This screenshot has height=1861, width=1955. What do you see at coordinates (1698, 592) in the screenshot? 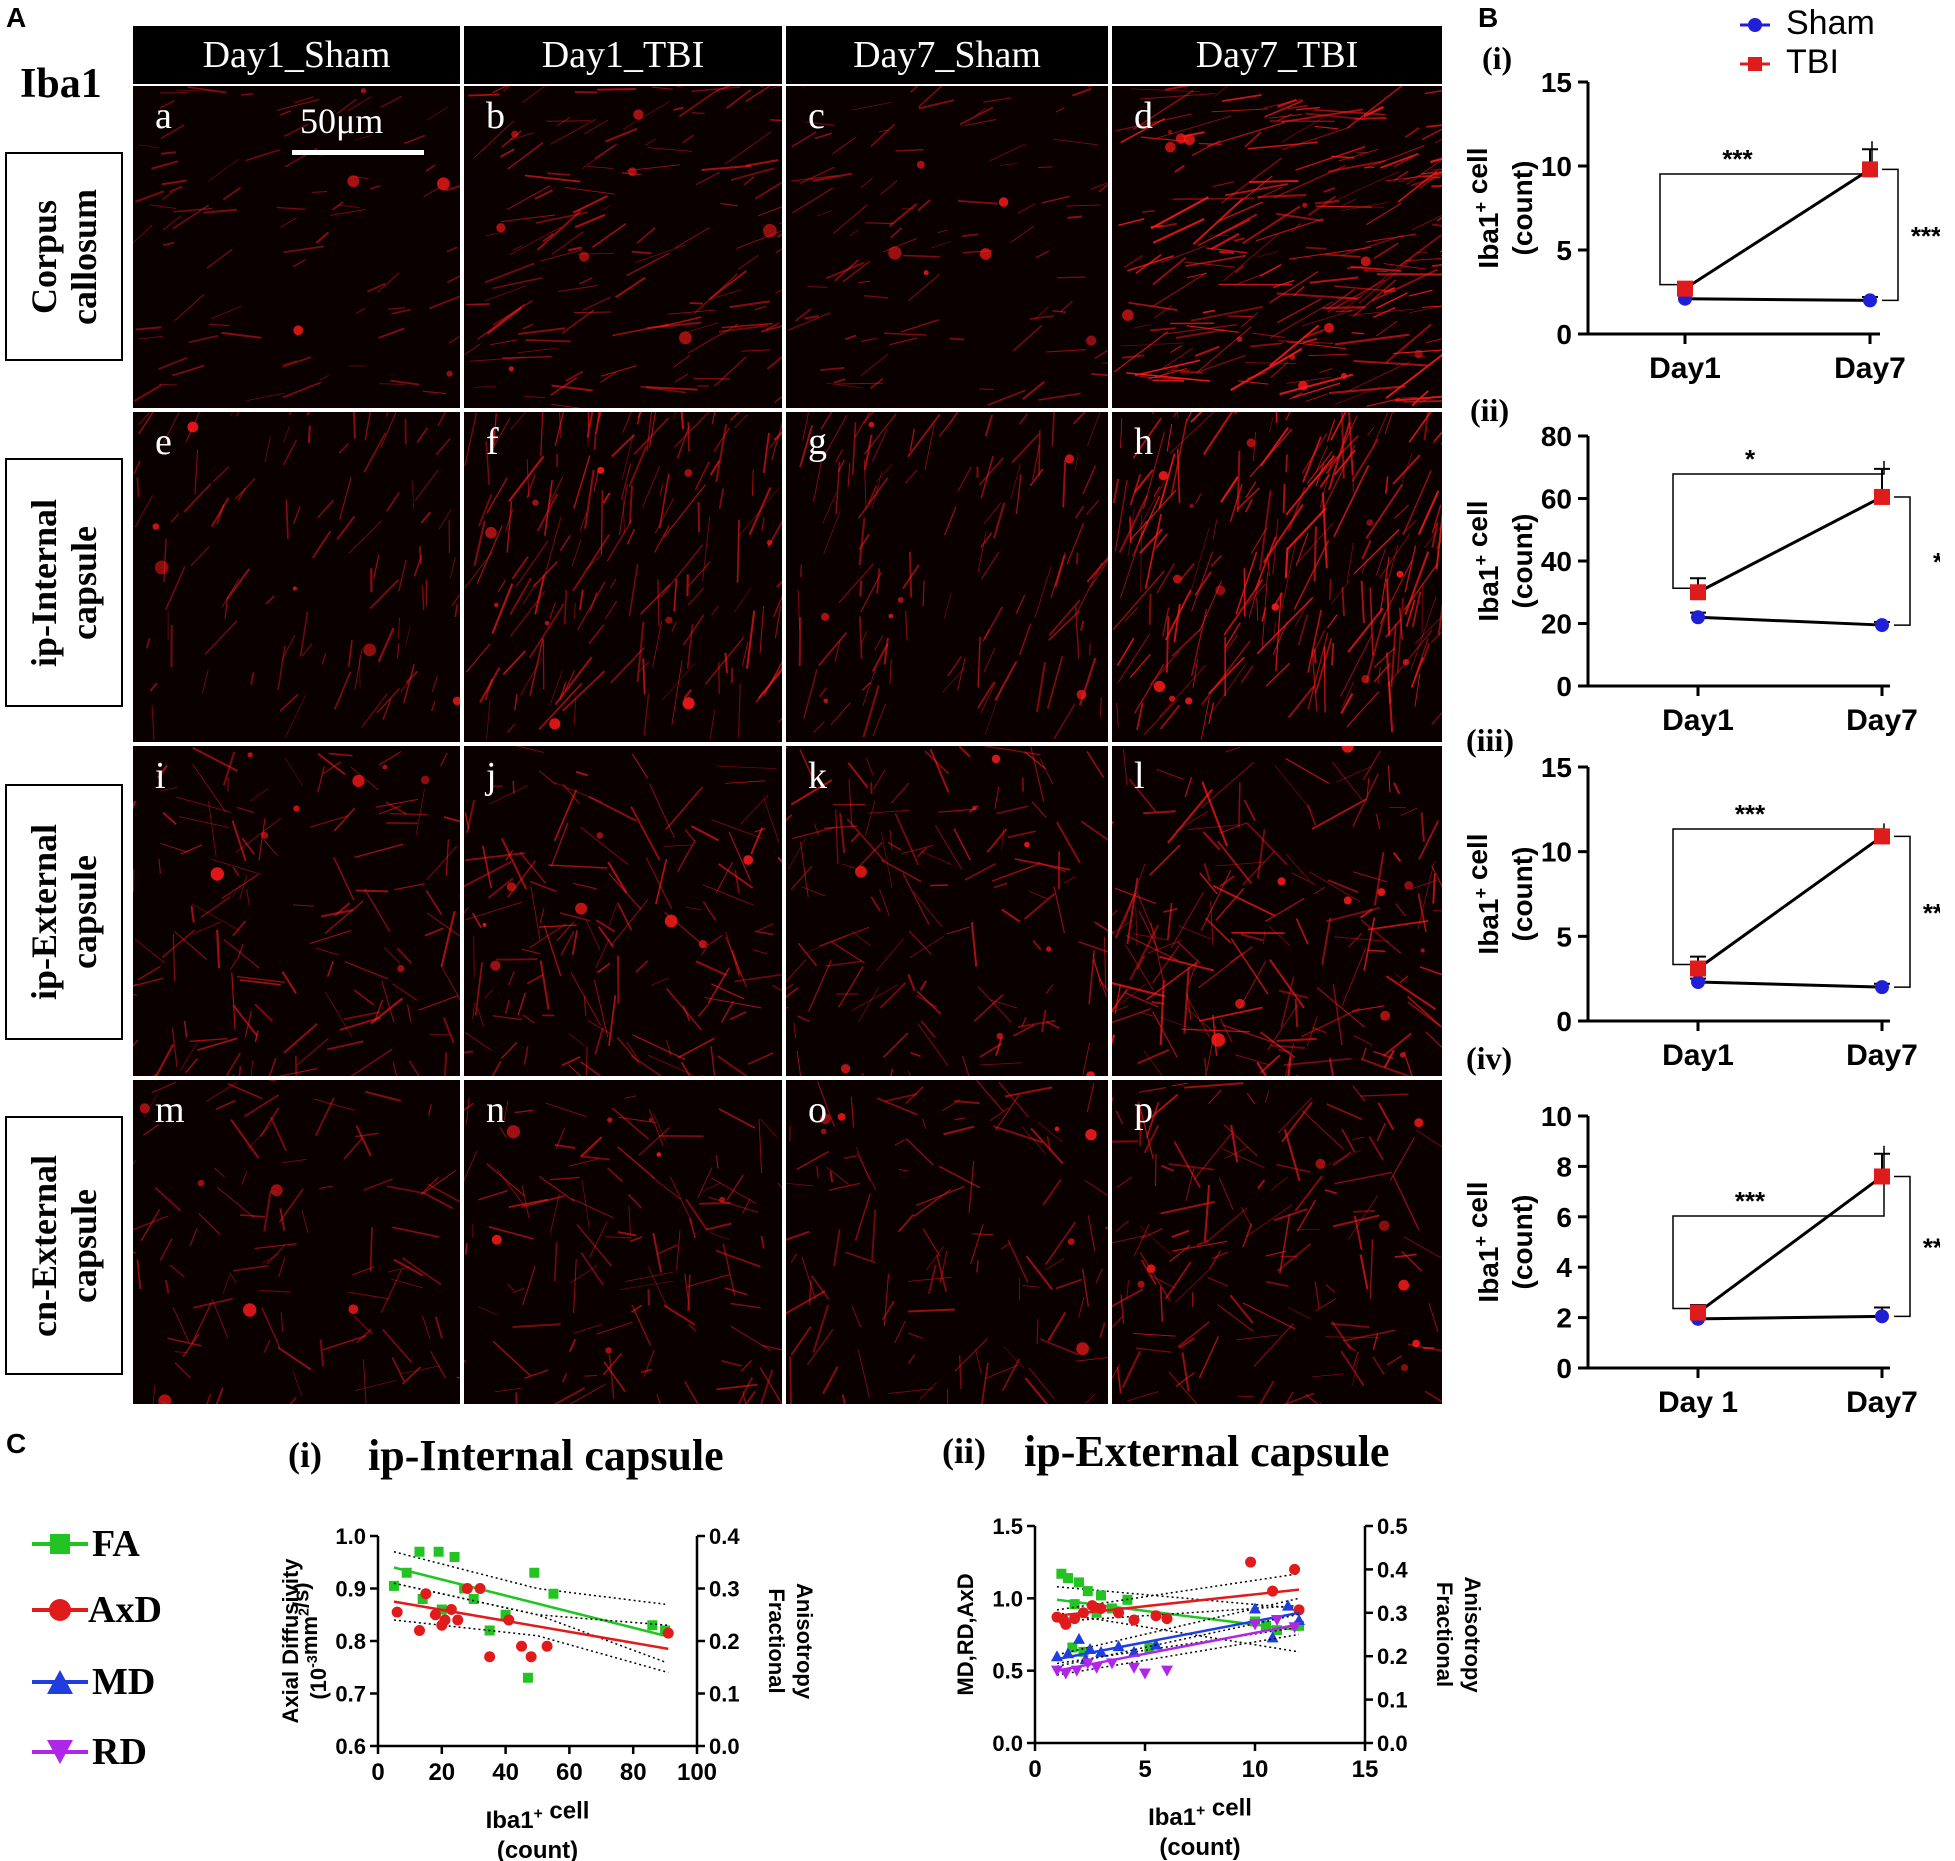
I see `data-point-tbi` at bounding box center [1698, 592].